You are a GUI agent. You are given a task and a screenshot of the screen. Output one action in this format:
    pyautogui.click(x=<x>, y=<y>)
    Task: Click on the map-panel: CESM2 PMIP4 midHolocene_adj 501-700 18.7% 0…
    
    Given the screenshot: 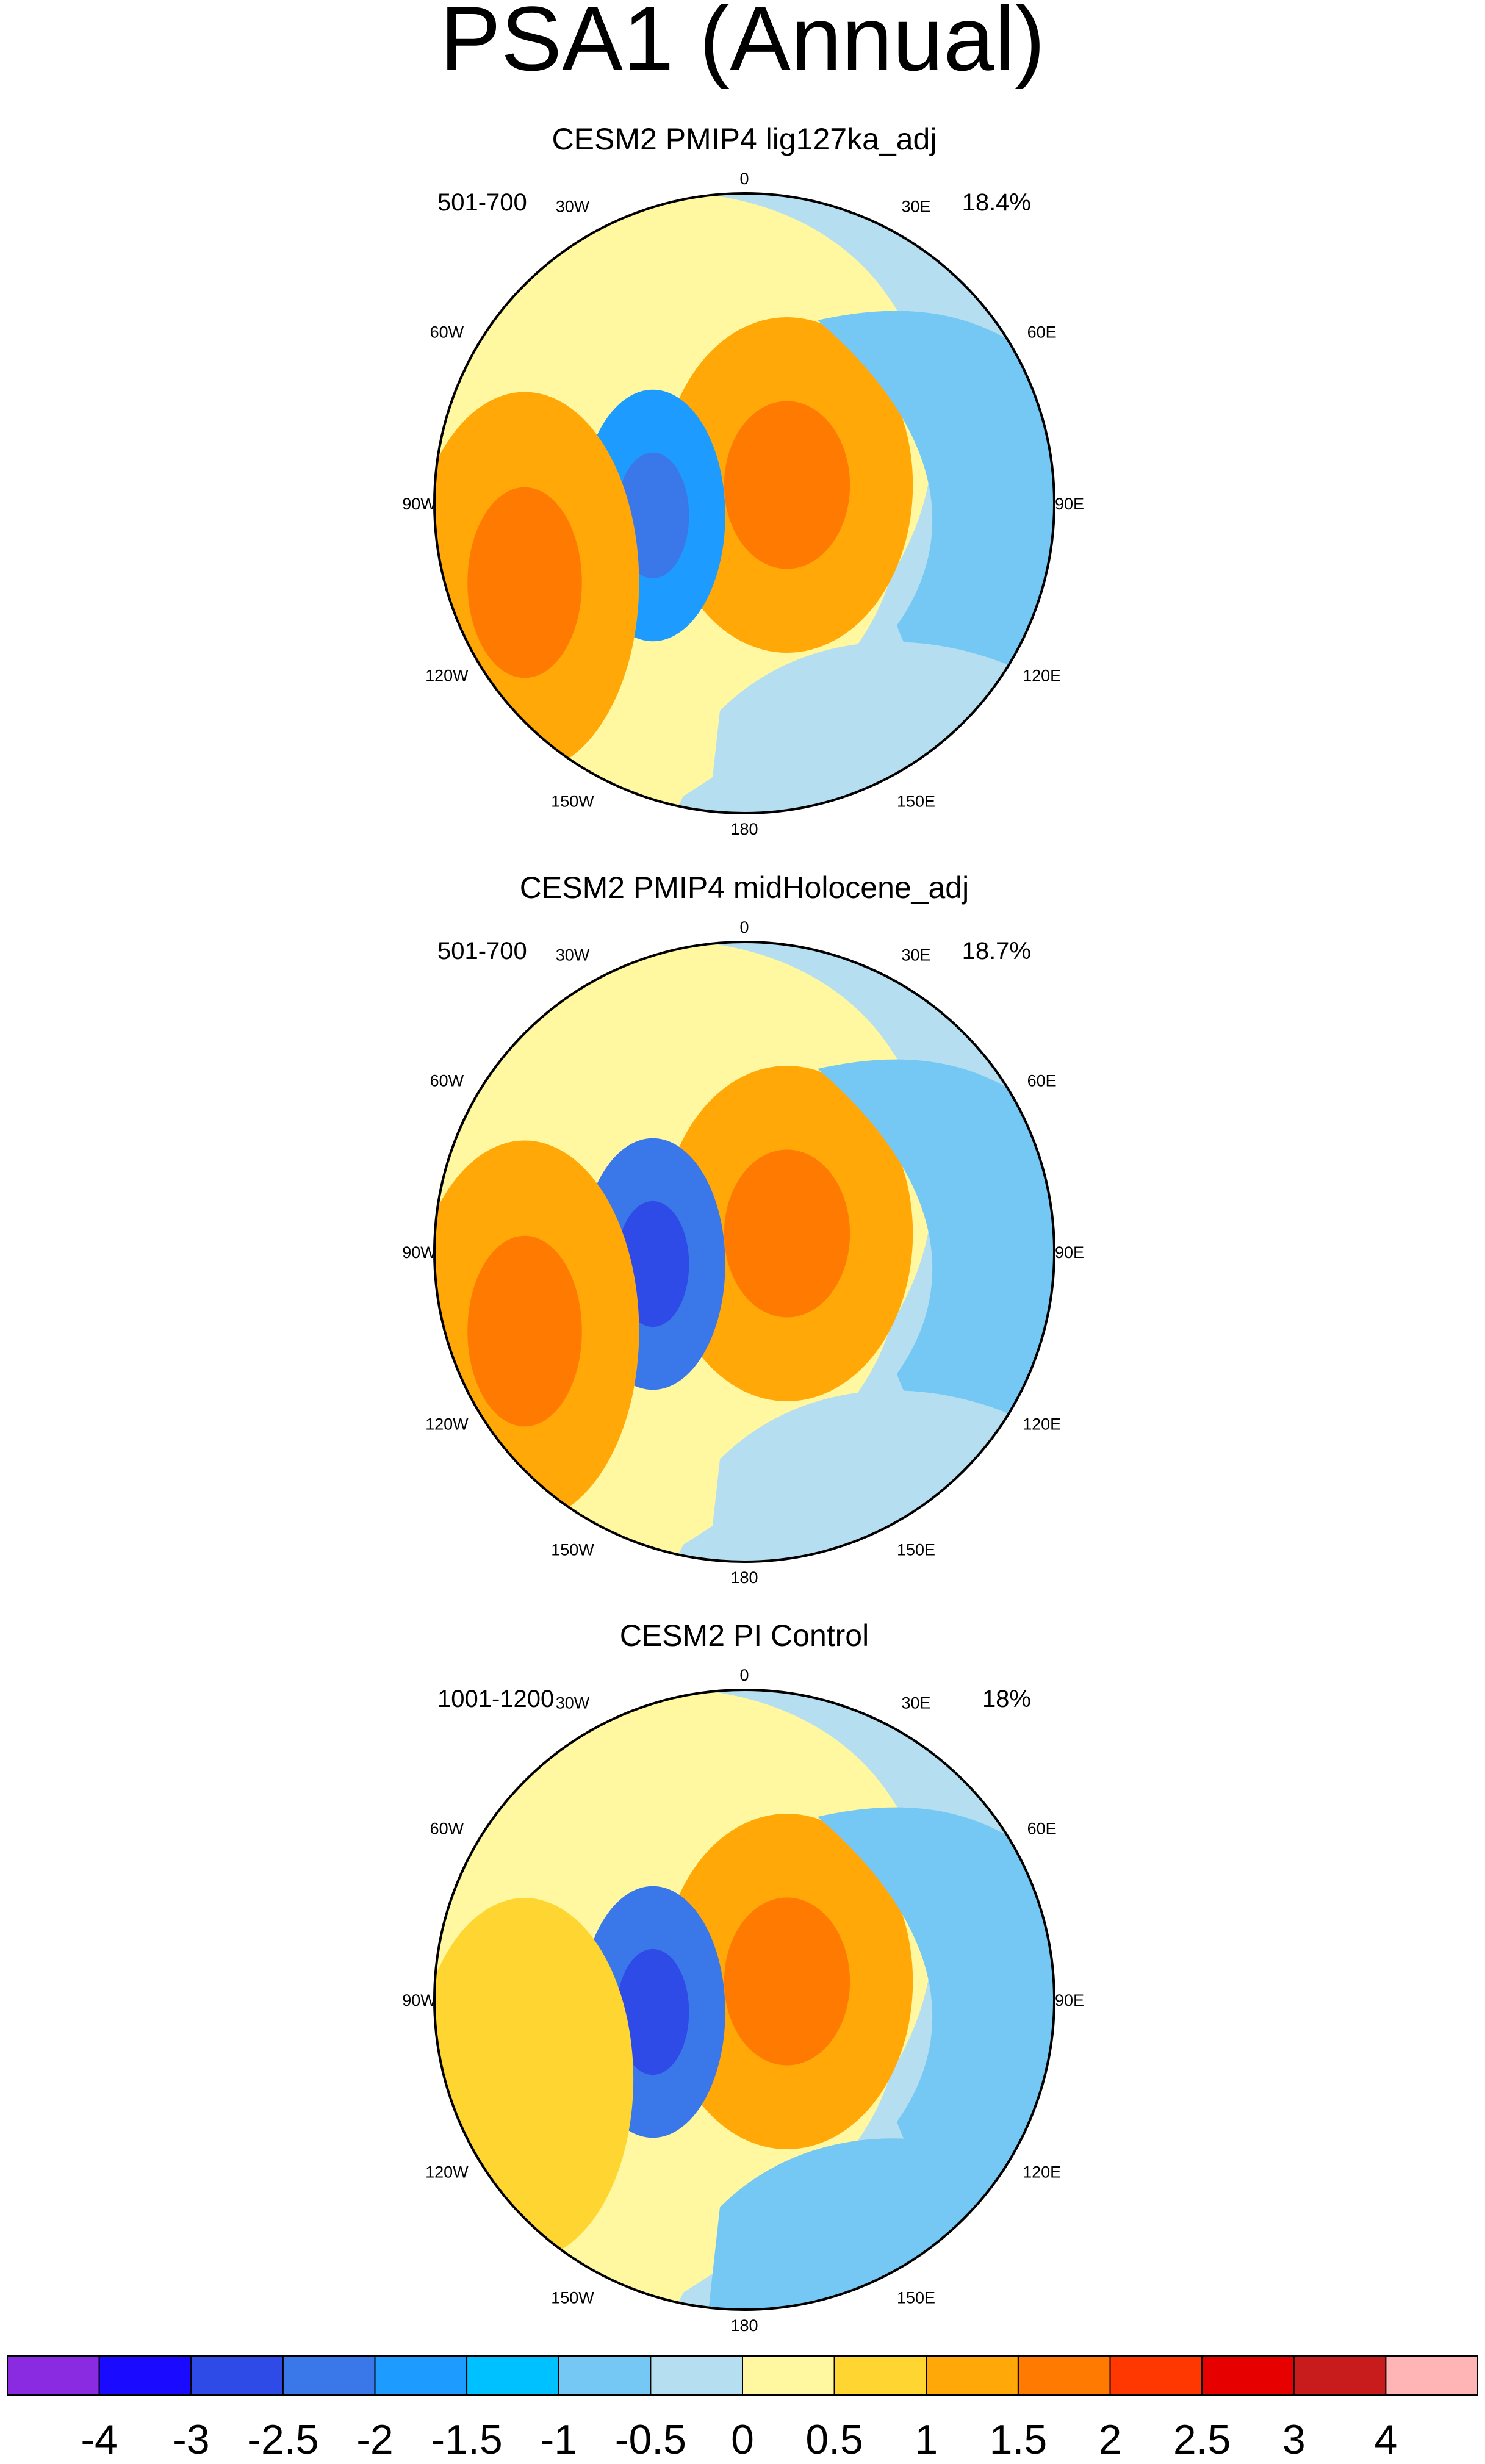 What is the action you would take?
    pyautogui.click(x=743, y=1229)
    